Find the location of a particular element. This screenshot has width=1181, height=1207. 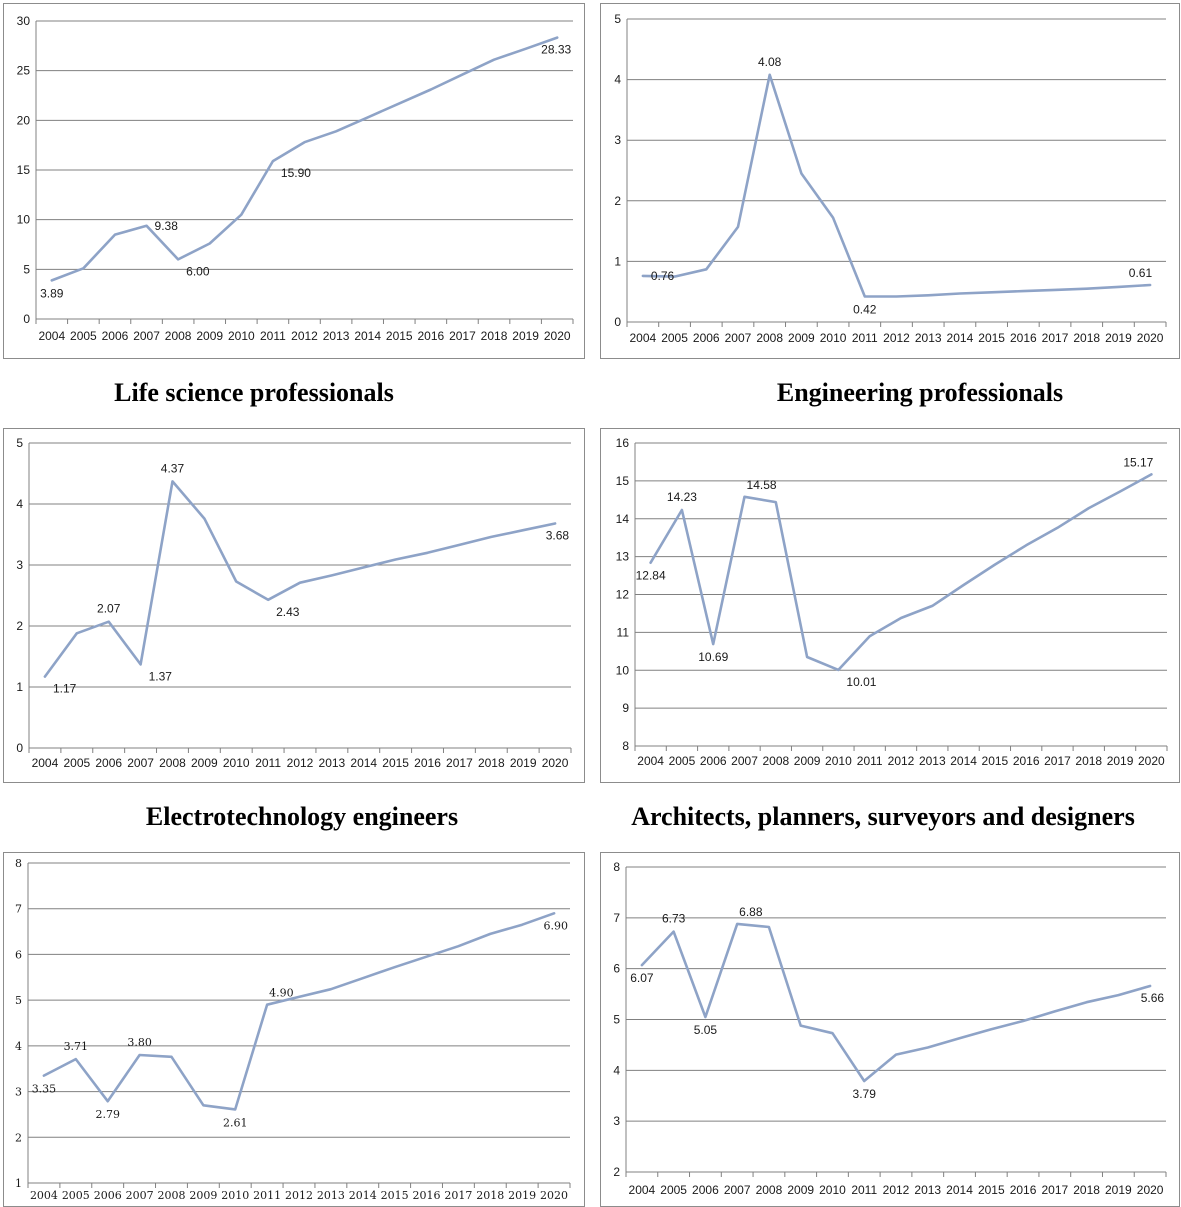

y-tick-label: 25 is located at coordinates (24, 71).